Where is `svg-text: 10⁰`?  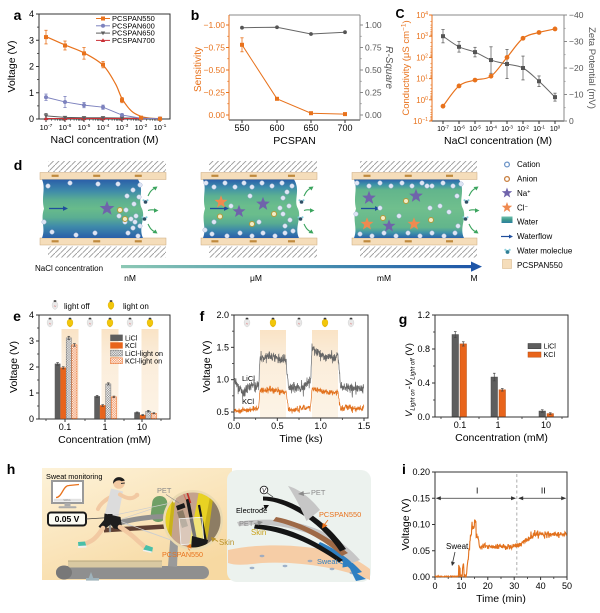 svg-text: 10⁰ is located at coordinates (422, 100).